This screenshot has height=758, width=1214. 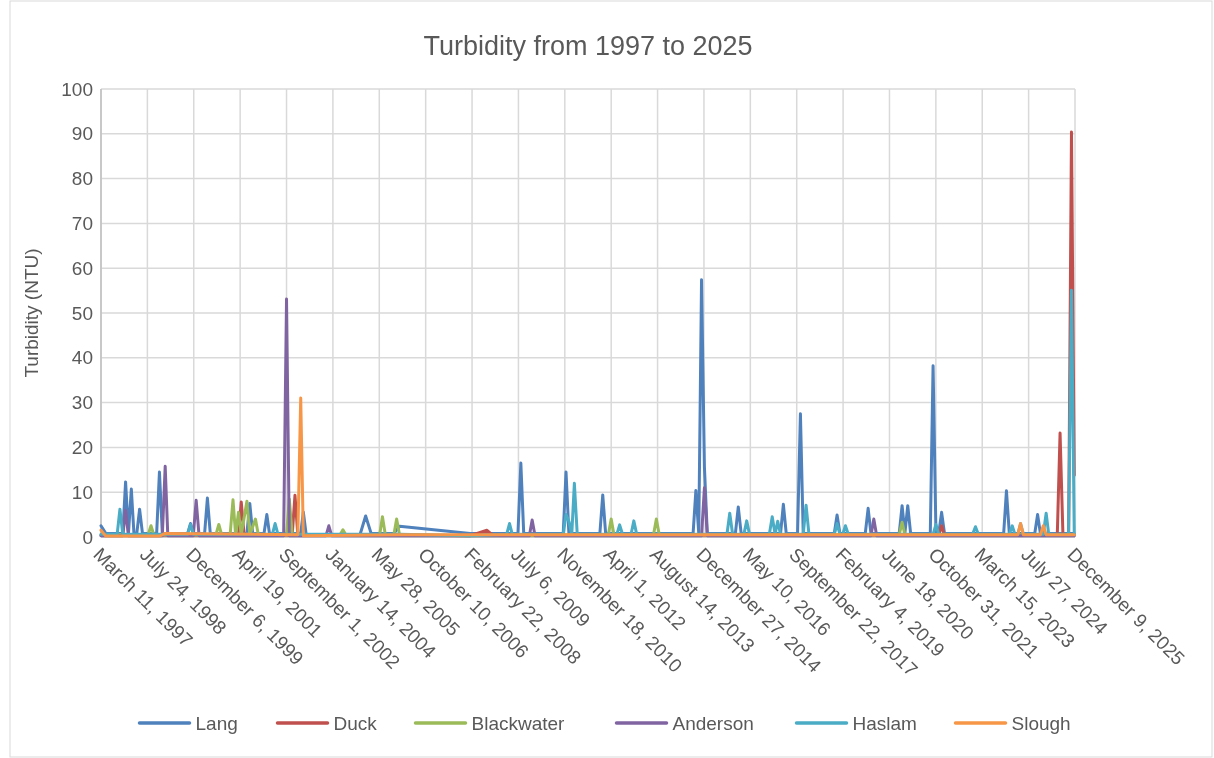 I want to click on y-tick-label: 70, so click(x=82, y=224).